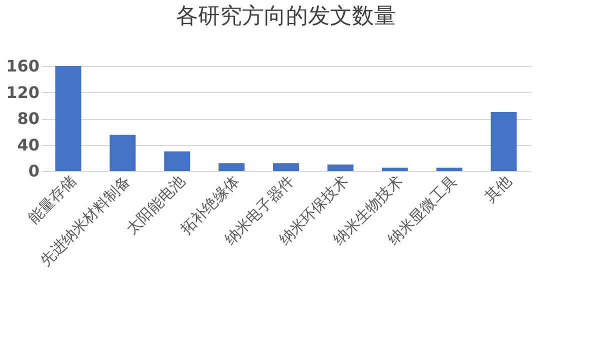  What do you see at coordinates (498, 189) in the screenshot?
I see `x-tick-label: 其他` at bounding box center [498, 189].